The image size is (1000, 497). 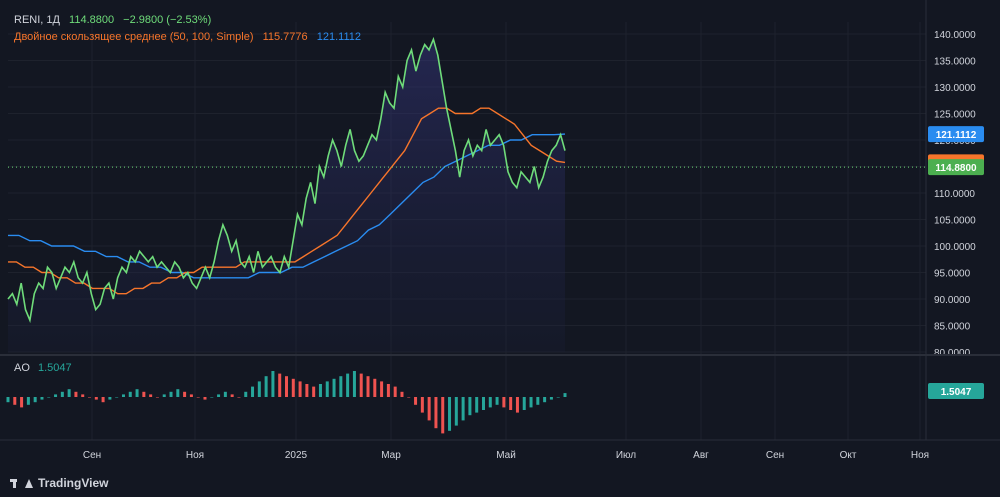 I want to click on x-tick-label: Сен, so click(x=775, y=455).